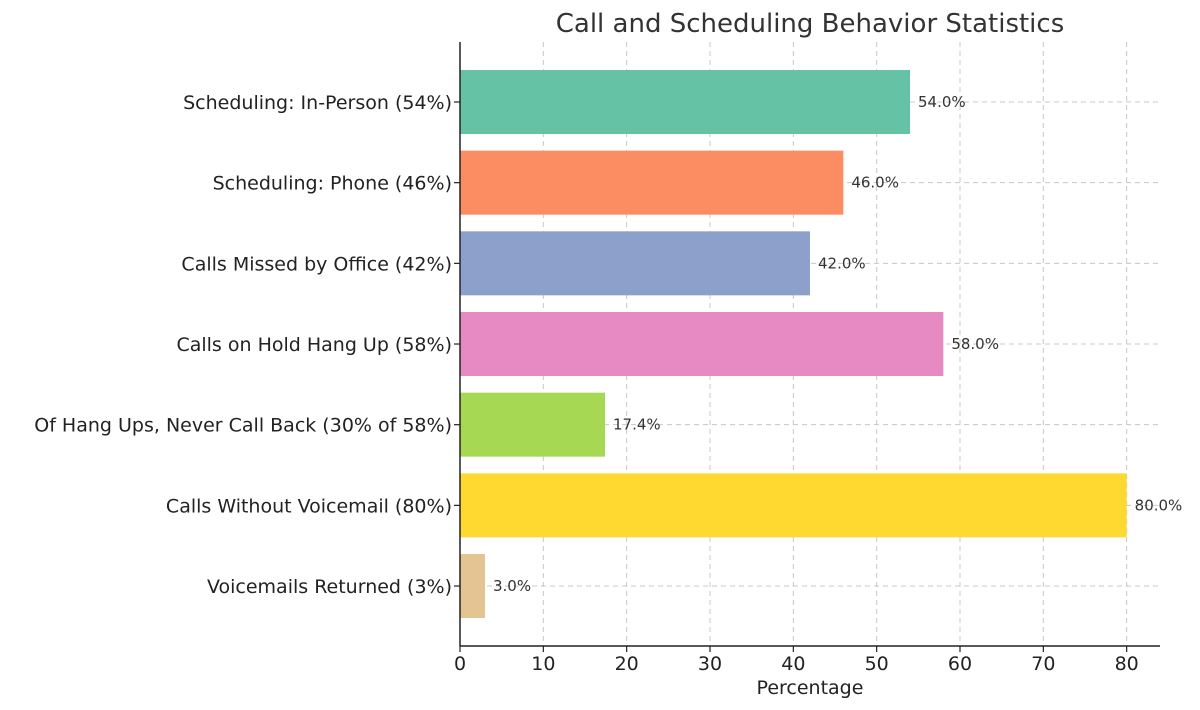  Describe the element at coordinates (637, 425) in the screenshot. I see `data-label: 17.4%` at that location.